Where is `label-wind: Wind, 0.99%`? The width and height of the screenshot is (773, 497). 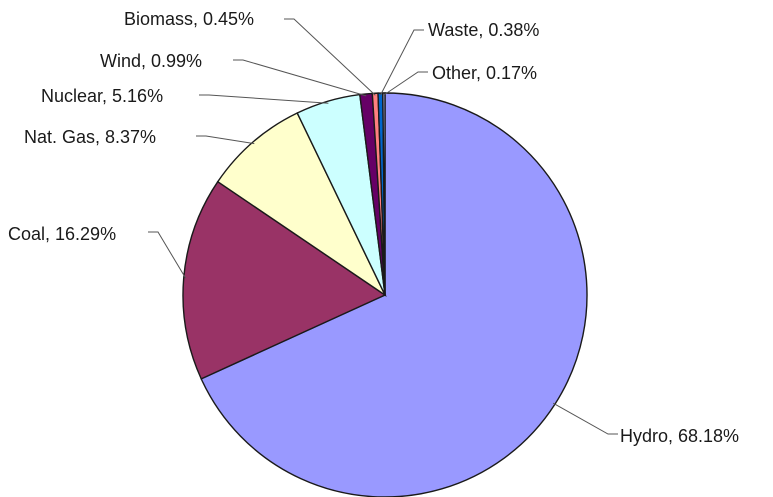
label-wind: Wind, 0.99% is located at coordinates (151, 61).